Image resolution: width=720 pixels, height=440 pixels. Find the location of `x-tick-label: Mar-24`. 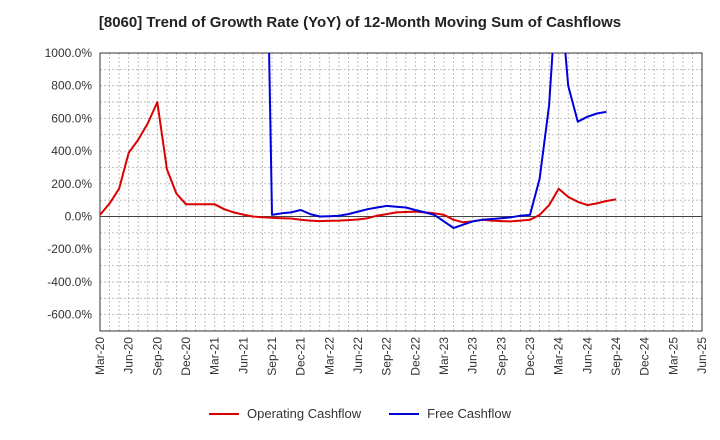

x-tick-label: Mar-24 is located at coordinates (559, 356).